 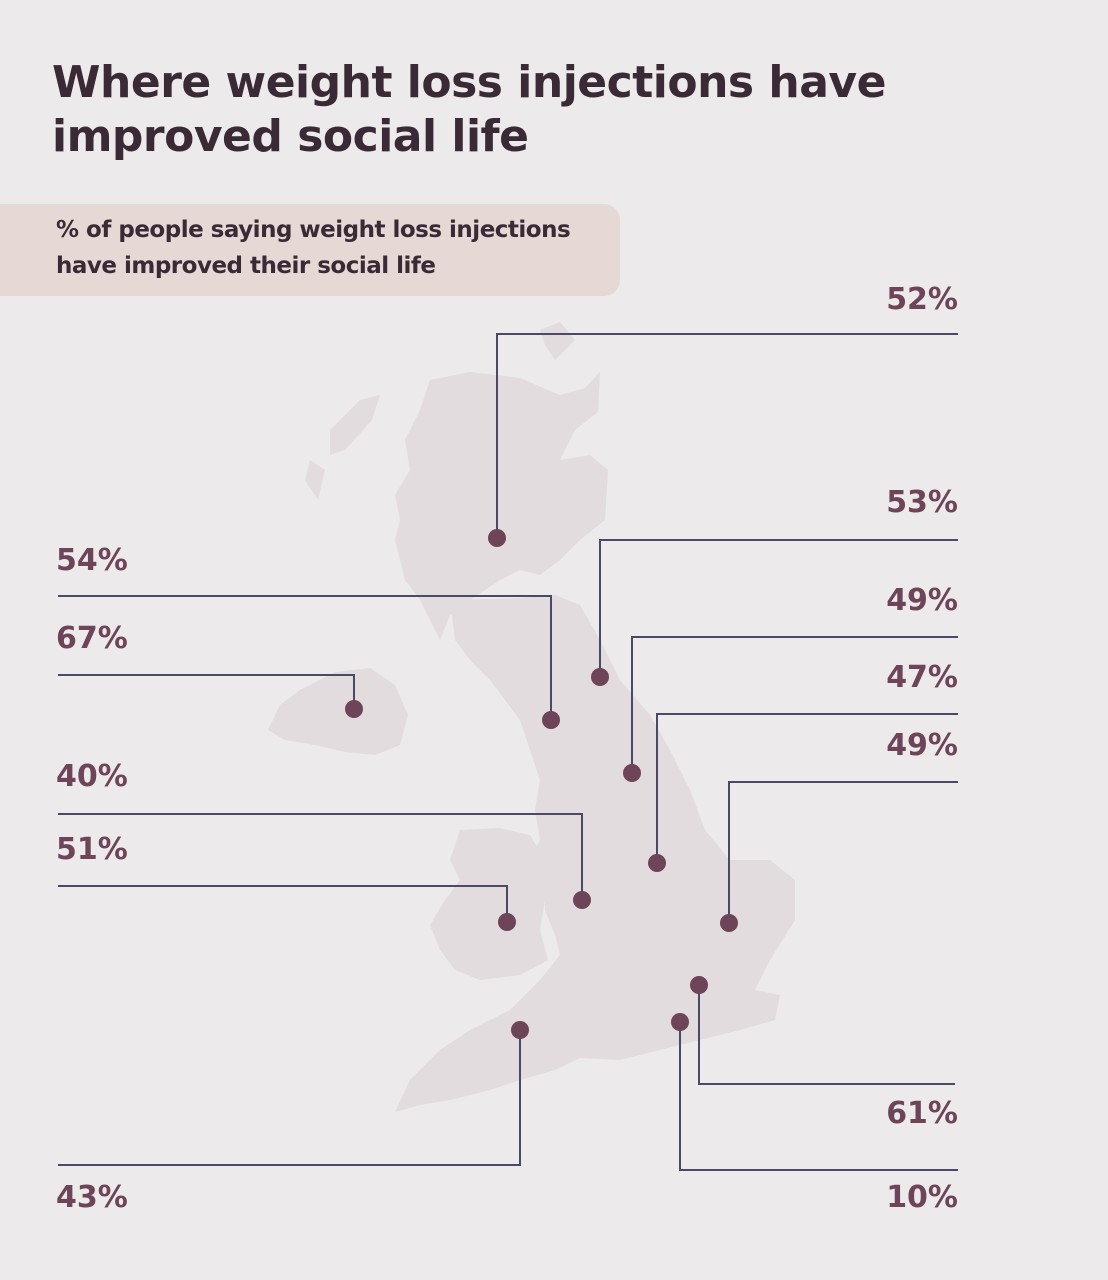 I want to click on leader-east-england, so click(x=843, y=852).